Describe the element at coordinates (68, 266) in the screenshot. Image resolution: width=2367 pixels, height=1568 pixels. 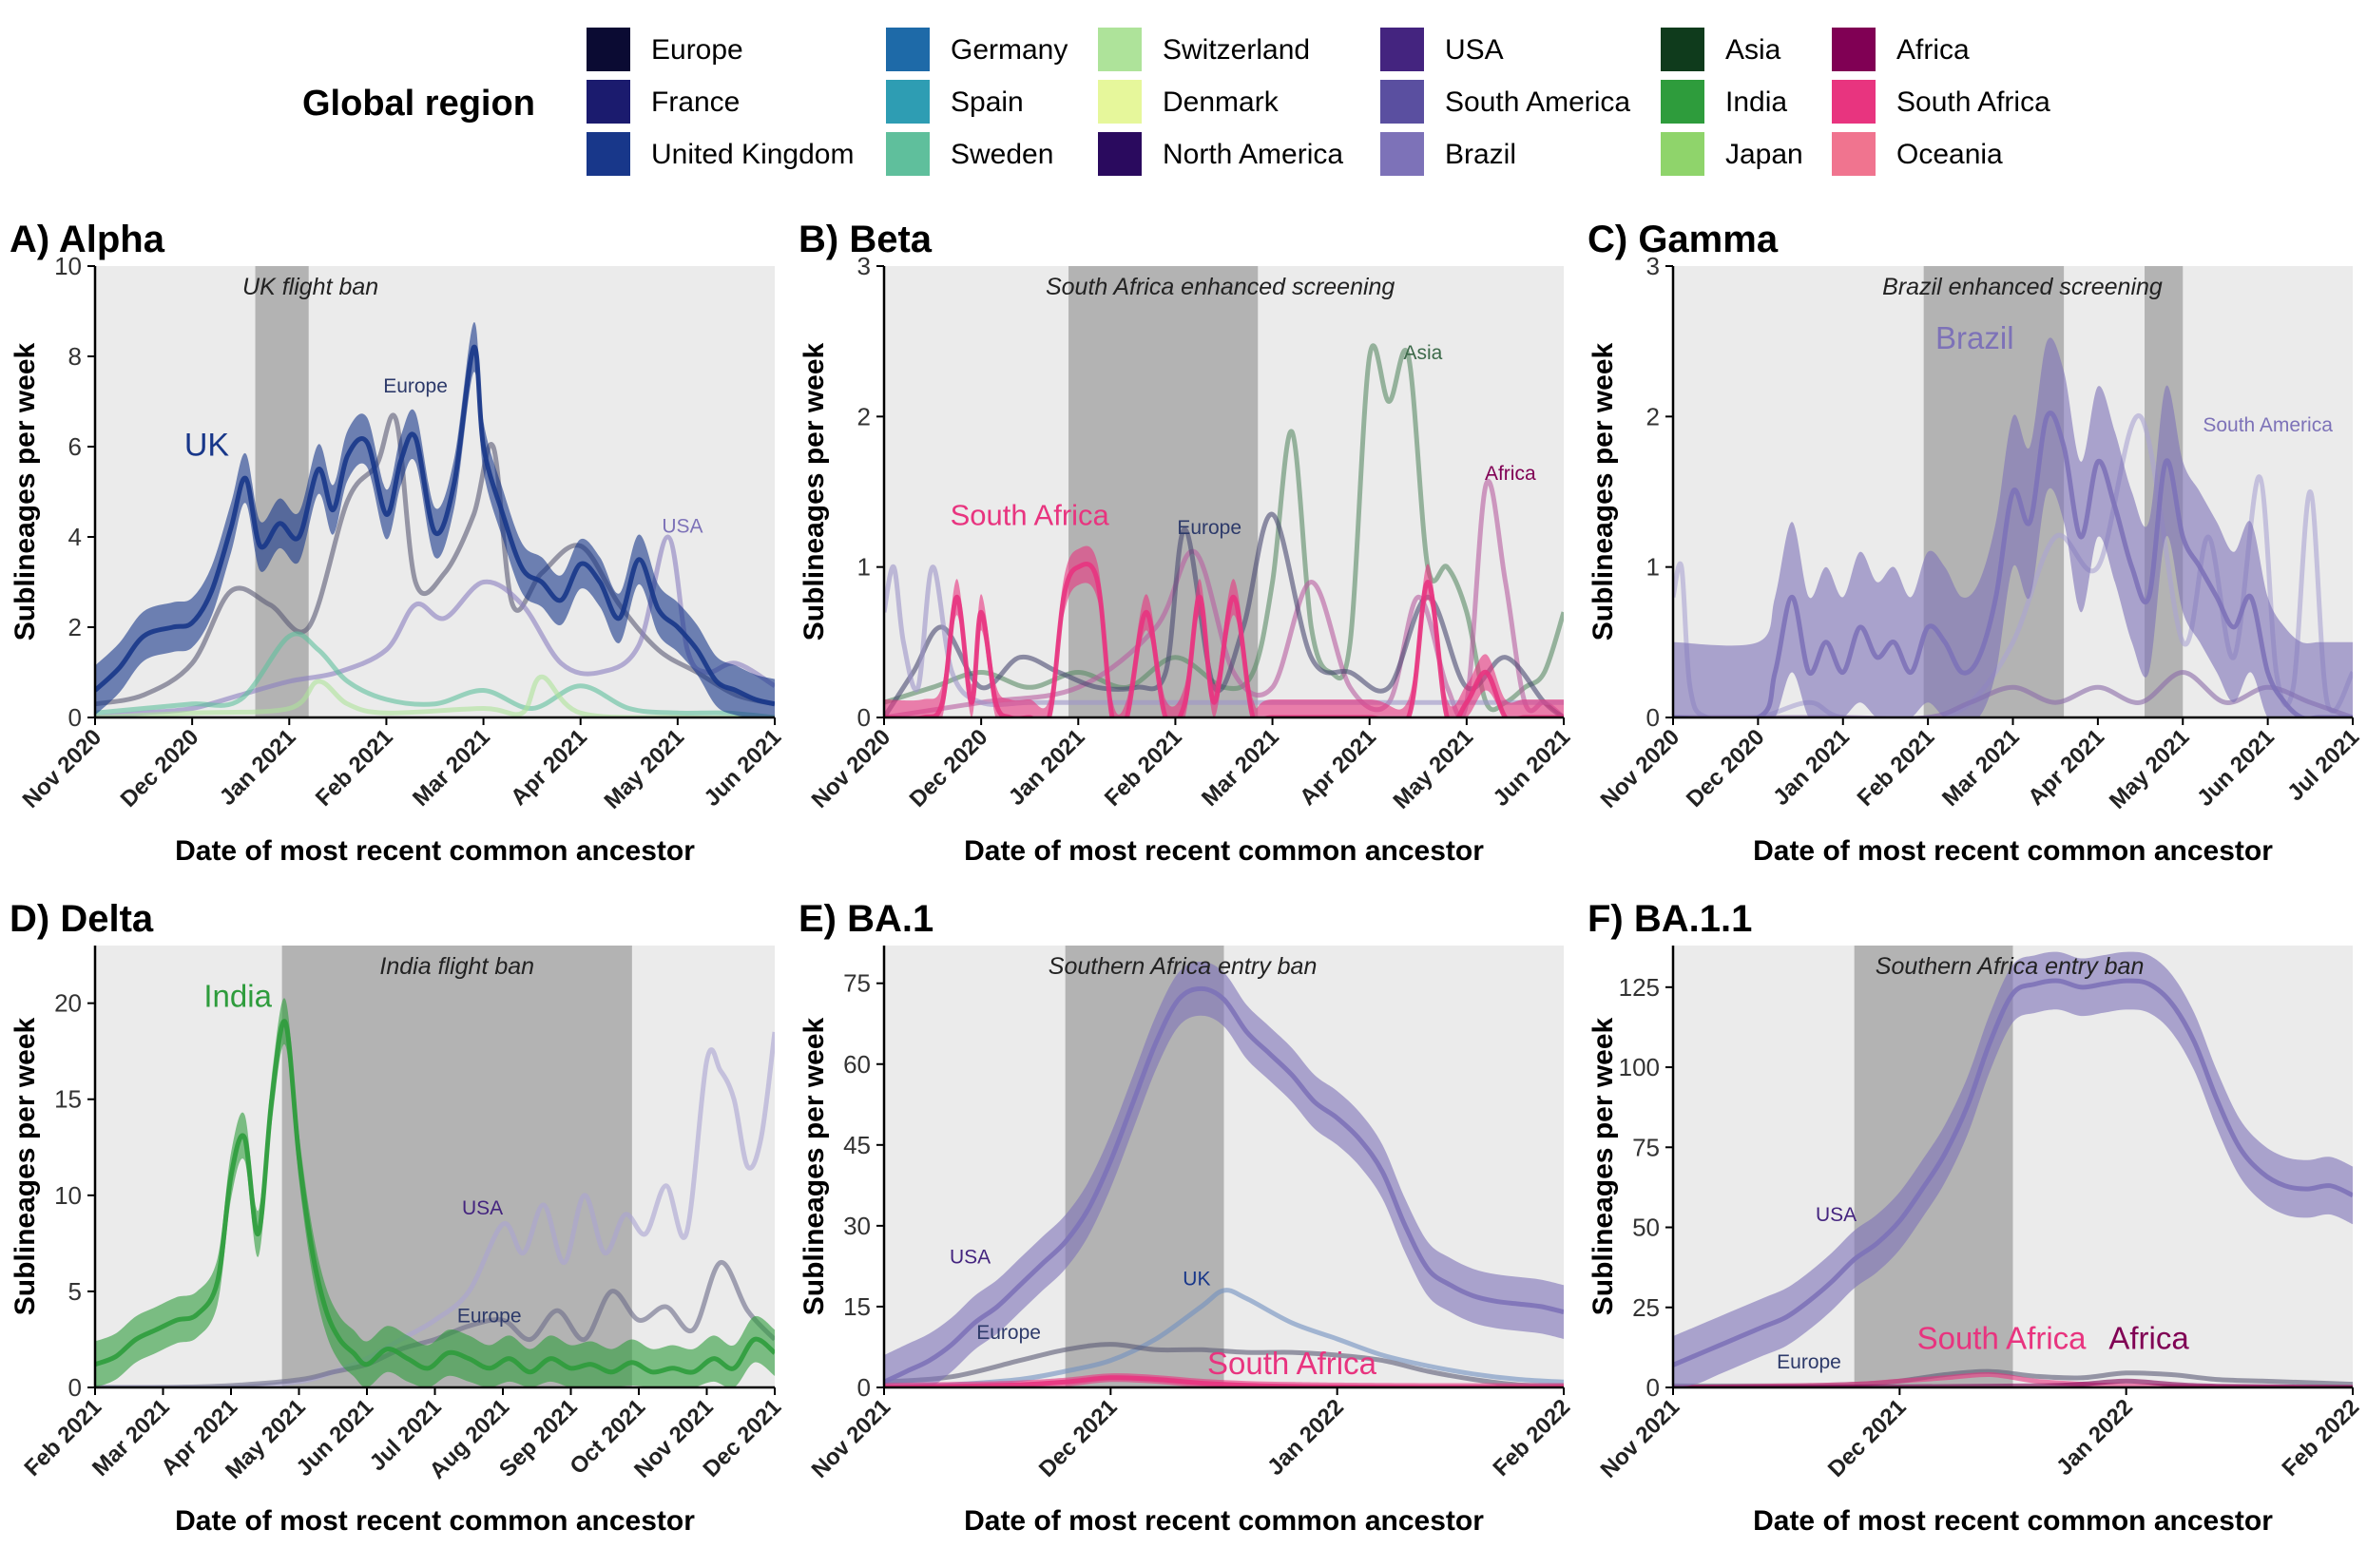
I see `y-tick-label: 10` at that location.